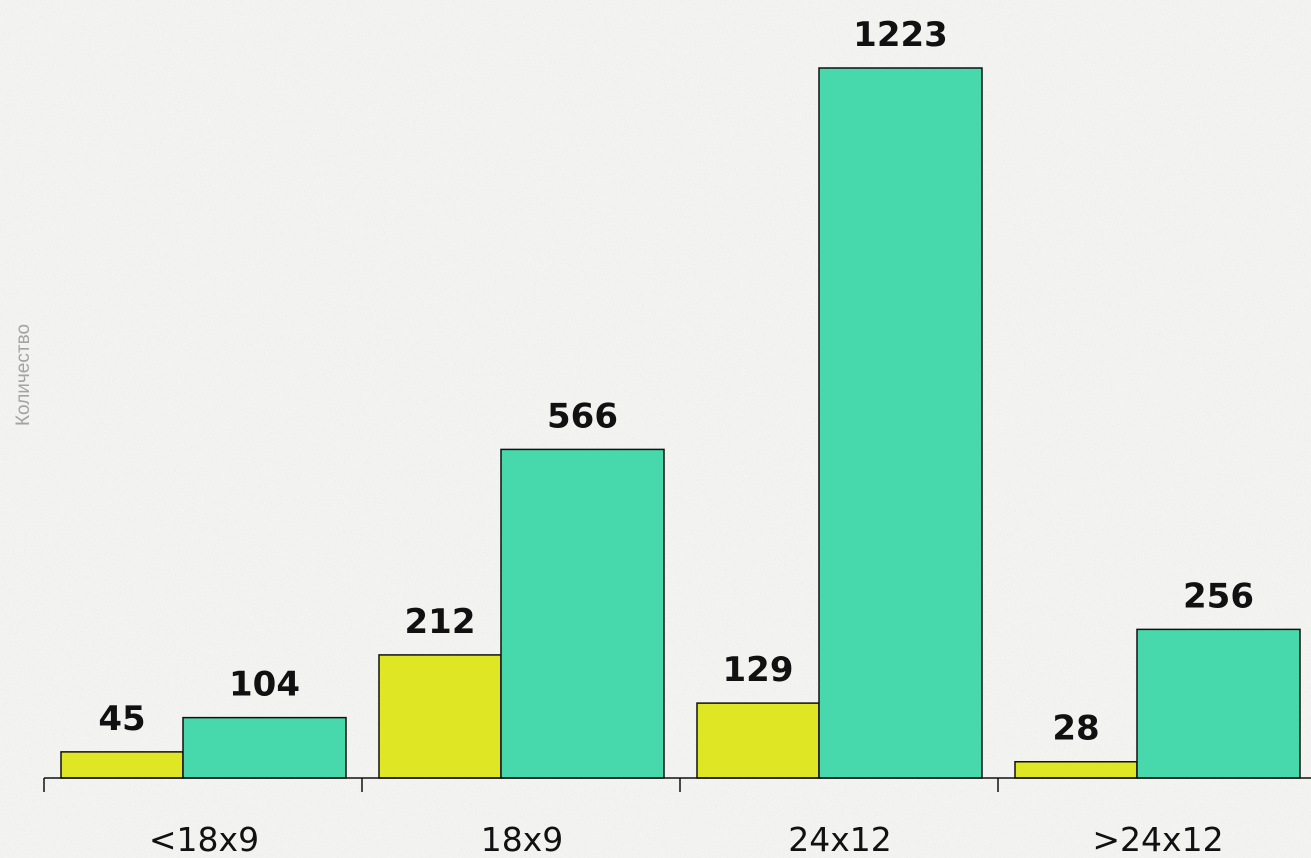 This screenshot has width=1311, height=858. I want to click on bar-value-label: 1223, so click(900, 35).